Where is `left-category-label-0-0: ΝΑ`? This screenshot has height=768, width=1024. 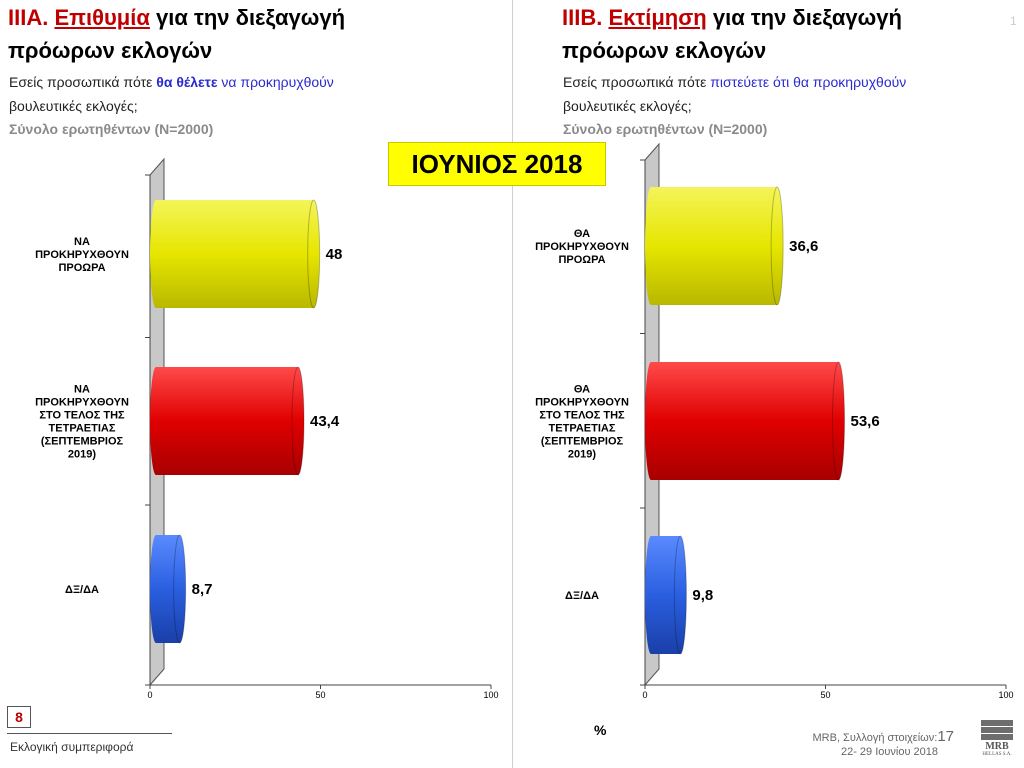
left-category-label-0-0: ΝΑ is located at coordinates (82, 242).